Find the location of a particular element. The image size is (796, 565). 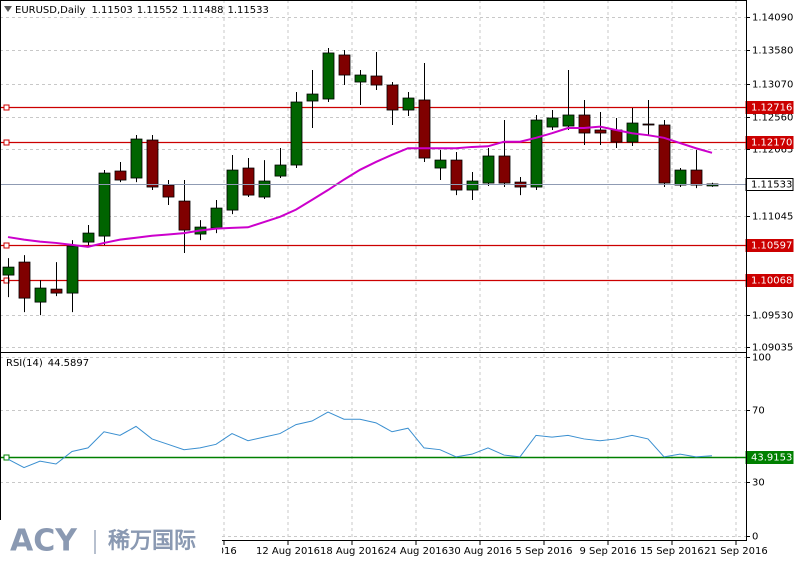

level-tag-label: 1.12716 is located at coordinates (771, 108).